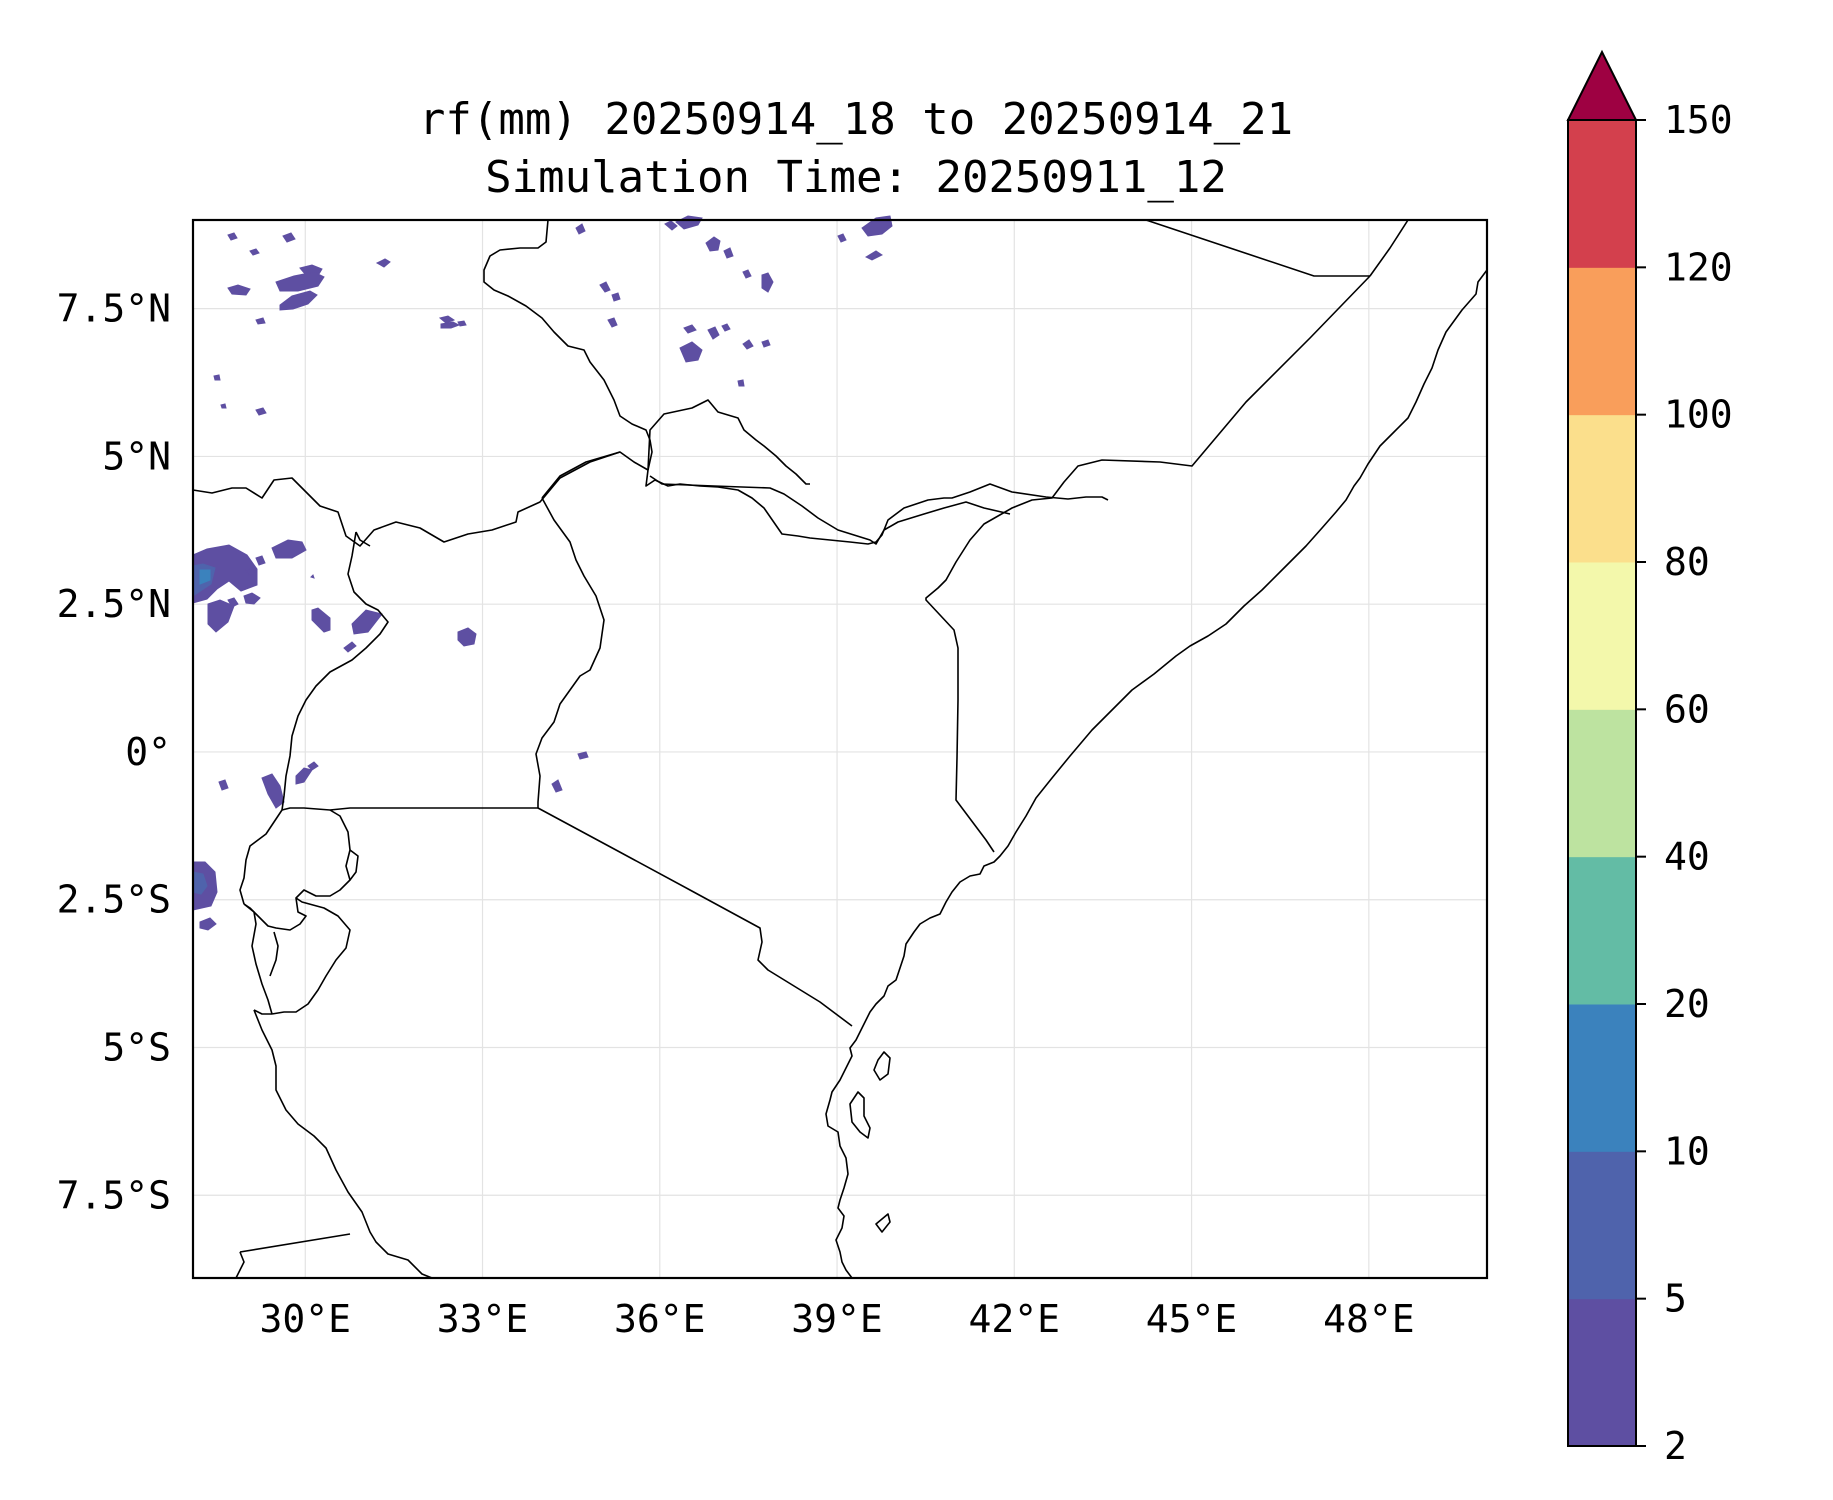 This screenshot has width=1833, height=1500. I want to click on zambia-southwest, so click(240, 1265).